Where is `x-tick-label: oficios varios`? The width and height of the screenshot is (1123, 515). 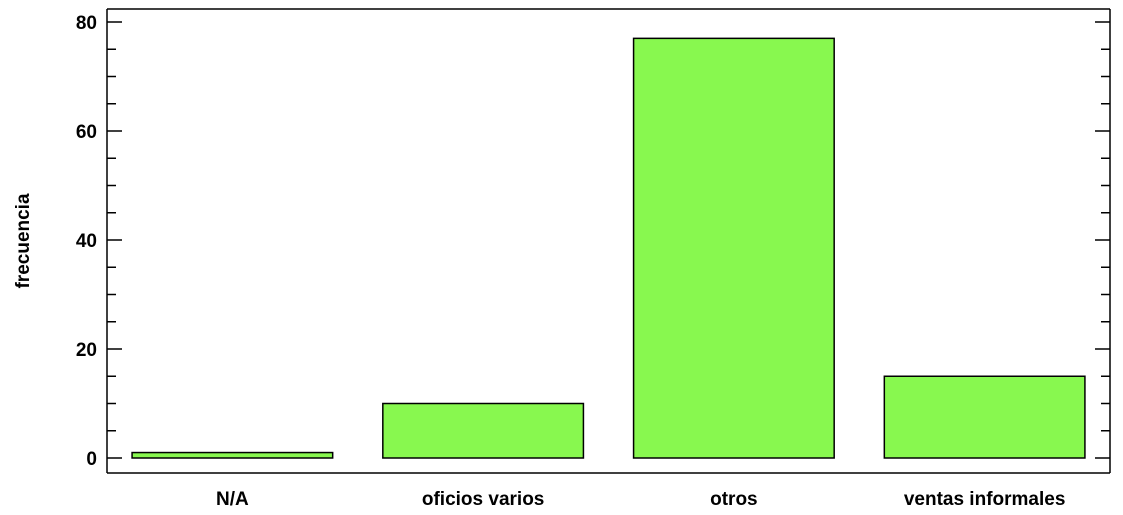
x-tick-label: oficios varios is located at coordinates (483, 499).